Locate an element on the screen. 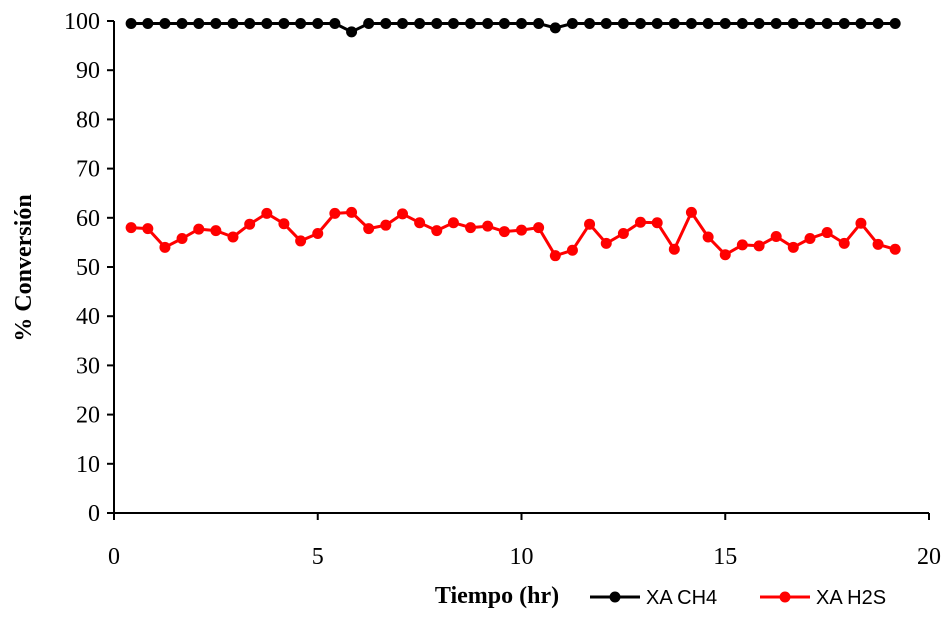 The width and height of the screenshot is (949, 617). x-tick-label: 0 is located at coordinates (114, 557).